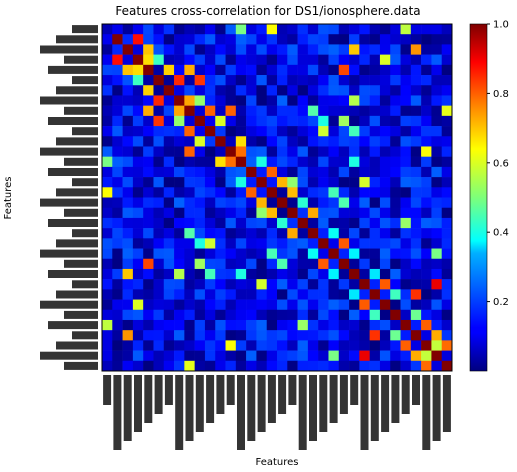 The image size is (517, 472). What do you see at coordinates (85, 131) in the screenshot?
I see `y-tick-label` at bounding box center [85, 131].